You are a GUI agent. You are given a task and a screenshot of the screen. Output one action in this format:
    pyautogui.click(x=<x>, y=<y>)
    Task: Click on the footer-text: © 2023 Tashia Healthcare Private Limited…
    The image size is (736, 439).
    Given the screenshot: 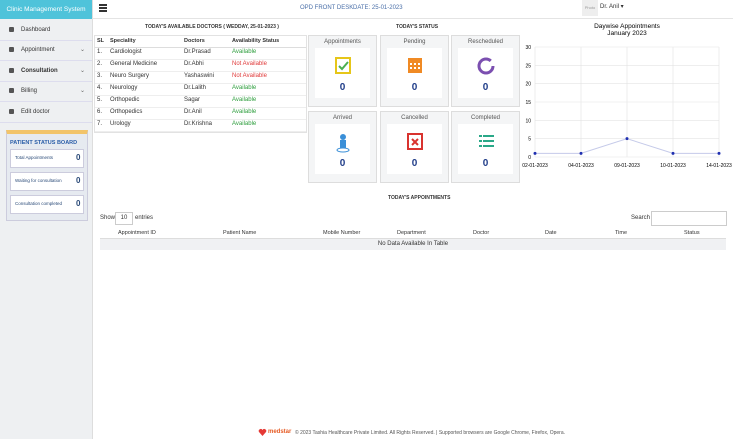 What is the action you would take?
    pyautogui.click(x=430, y=433)
    